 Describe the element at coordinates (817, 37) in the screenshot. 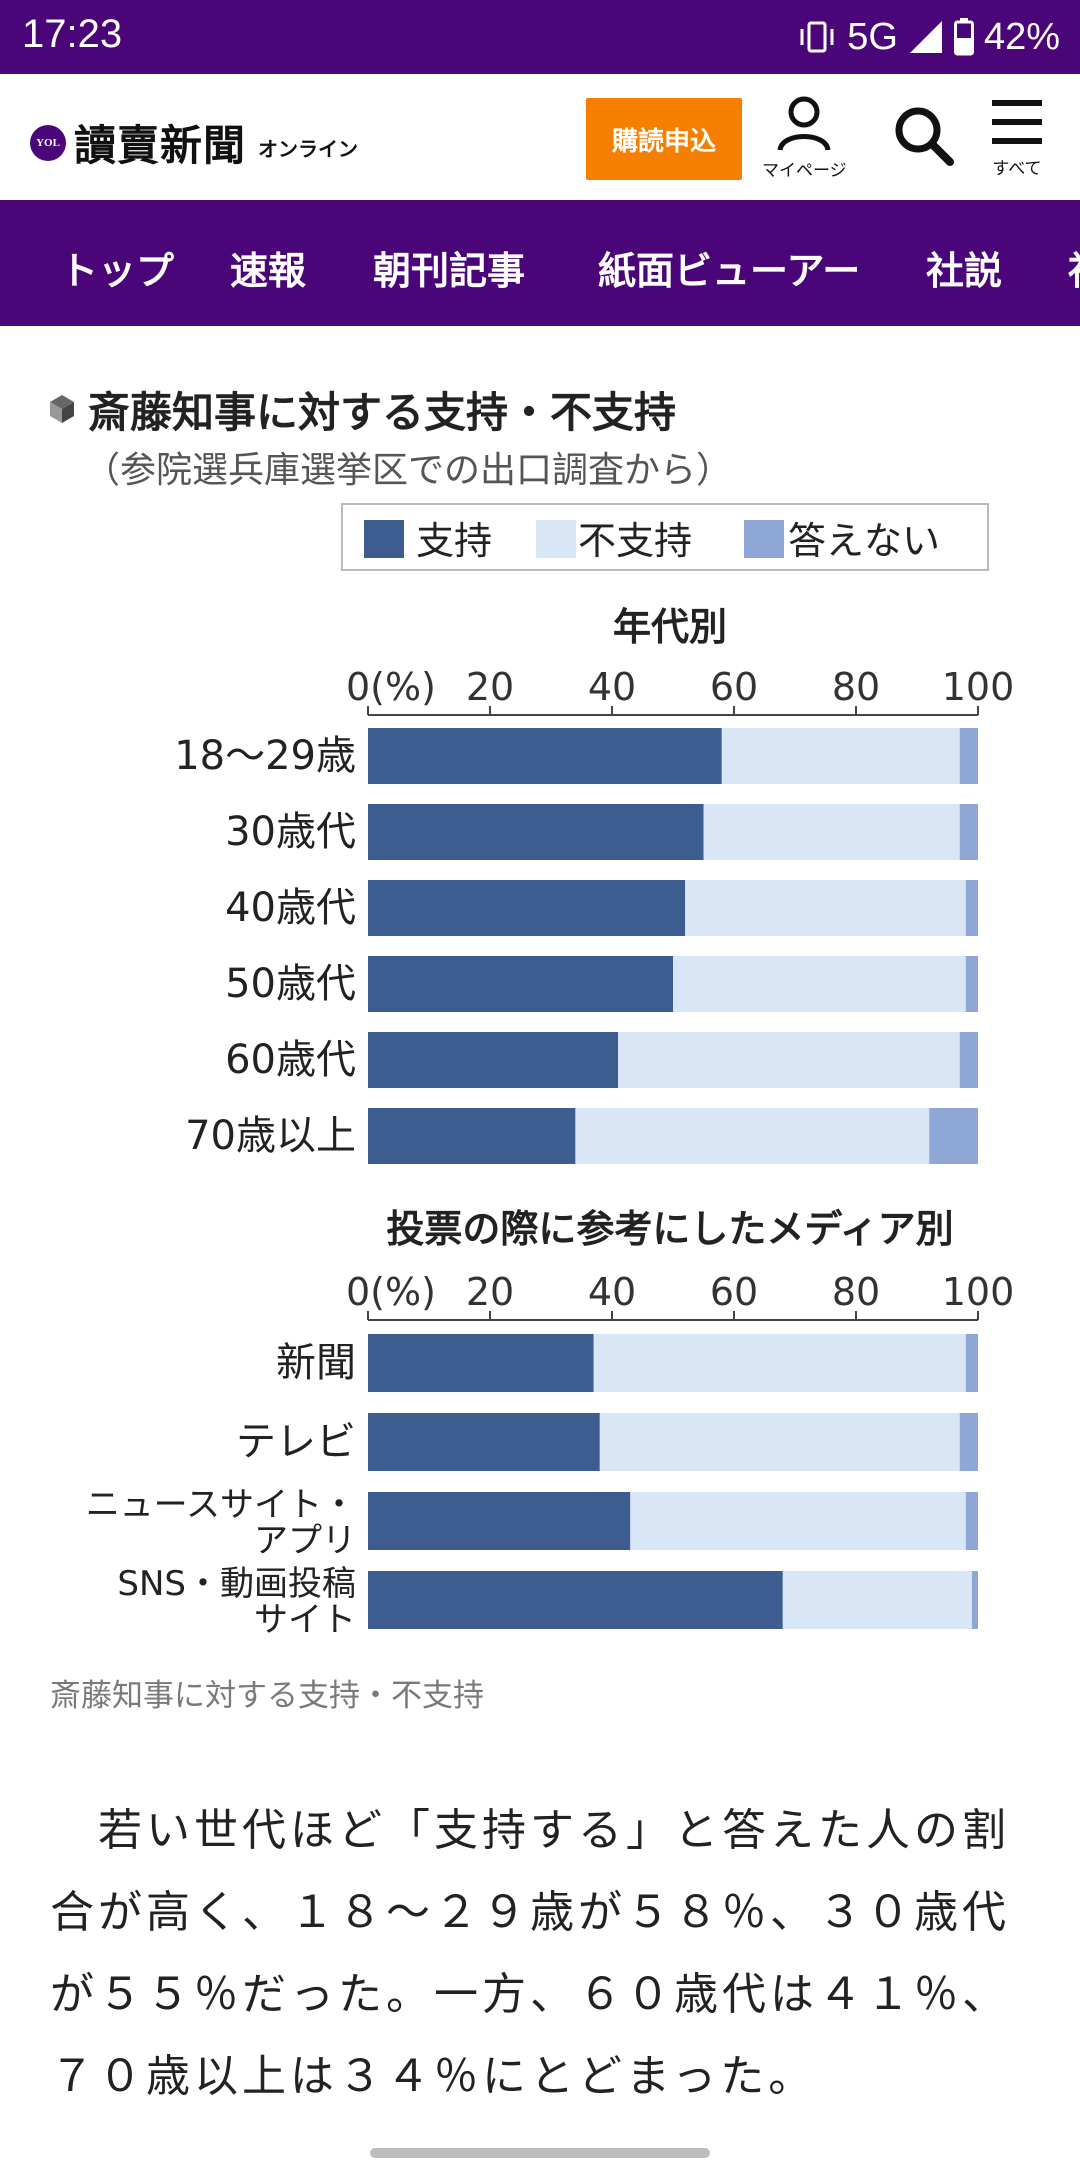

I see `vibrate-icon` at that location.